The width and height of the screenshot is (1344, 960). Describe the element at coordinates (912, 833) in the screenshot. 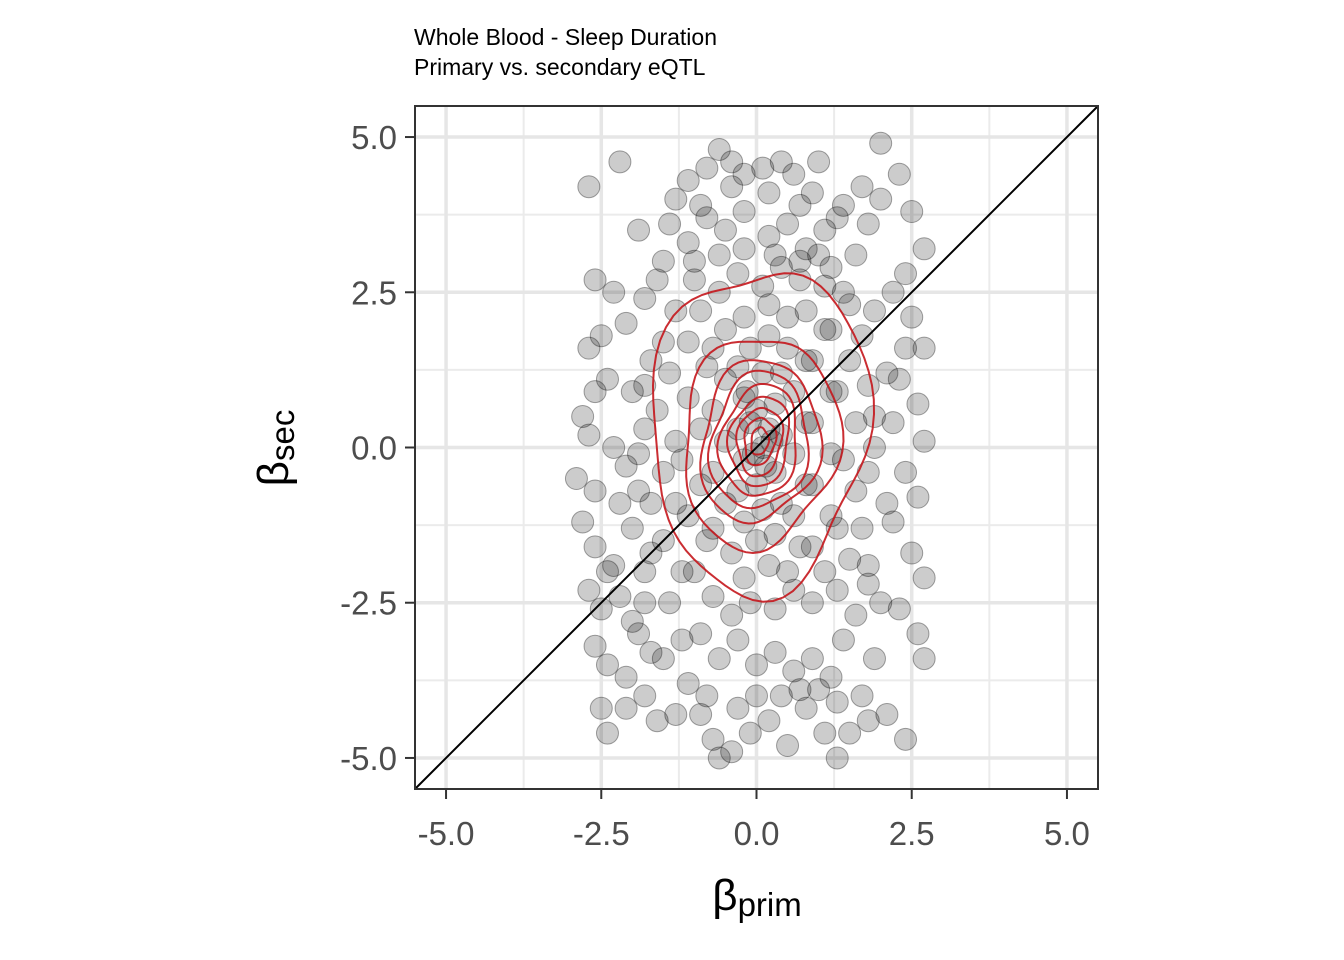

I see `x-tick-label: 2.5` at that location.